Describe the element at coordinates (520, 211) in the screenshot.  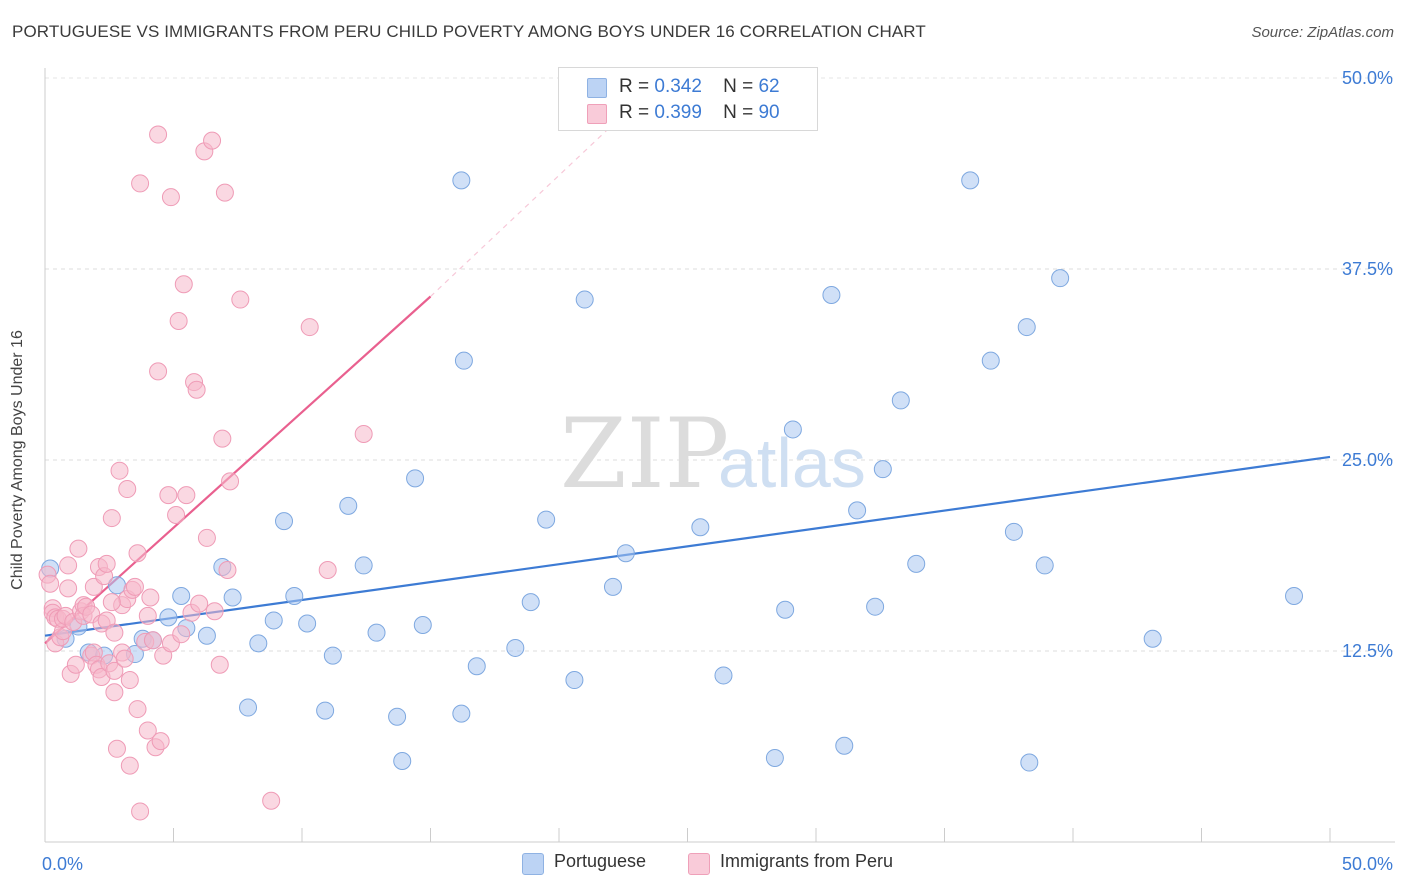
I see `trend-extension-peru` at that location.